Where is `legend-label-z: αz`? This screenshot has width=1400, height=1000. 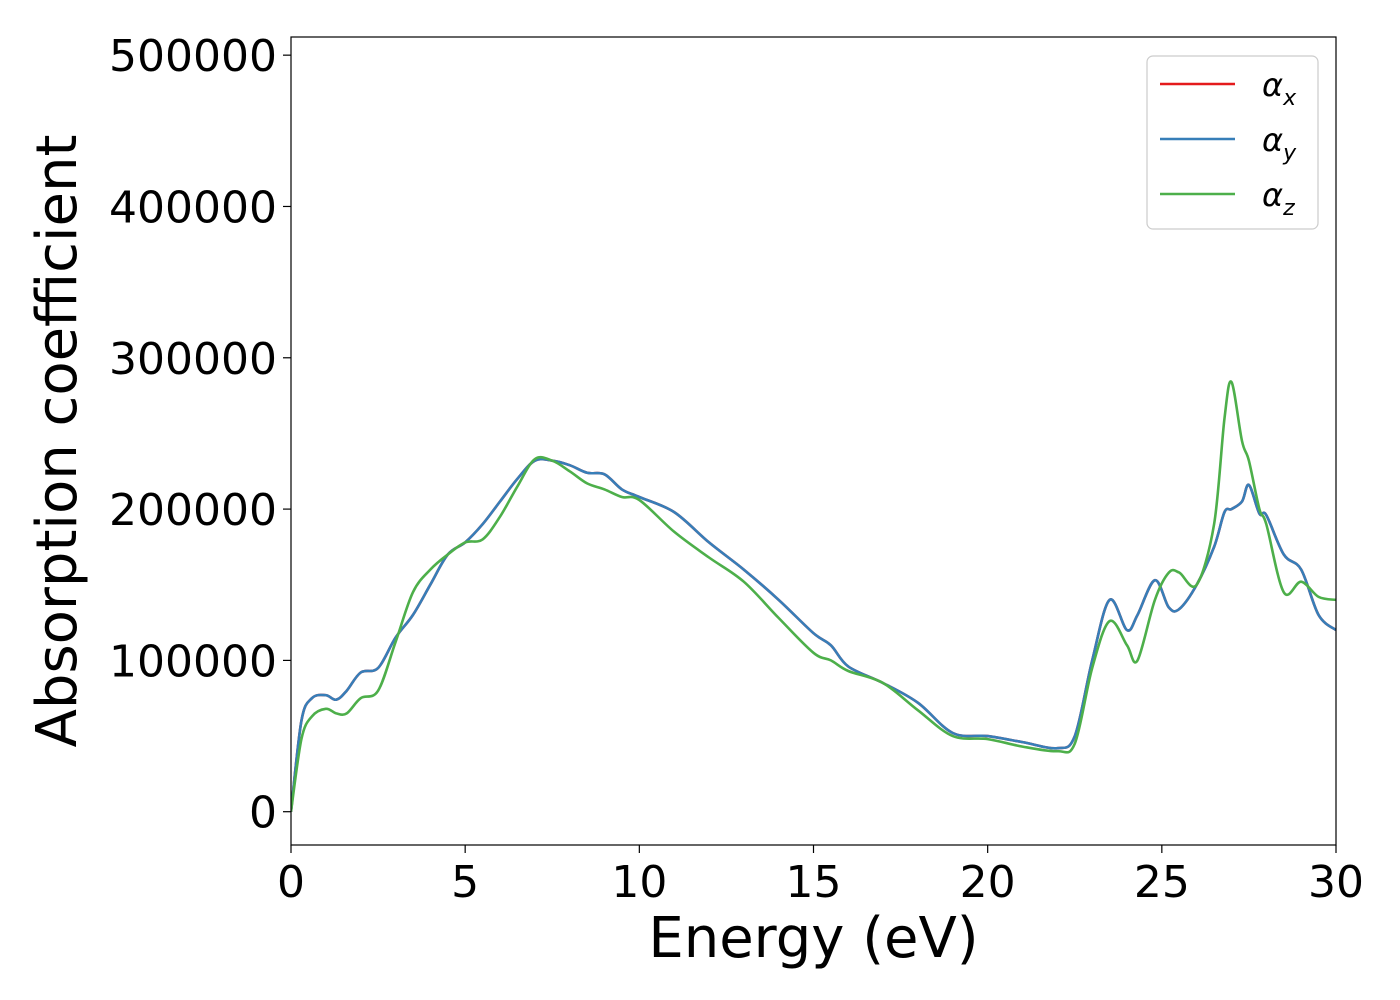 legend-label-z: αz is located at coordinates (1278, 198).